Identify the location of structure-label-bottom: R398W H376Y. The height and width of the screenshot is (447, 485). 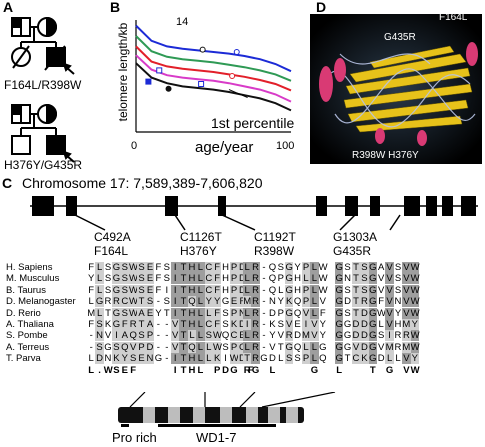
(385, 155).